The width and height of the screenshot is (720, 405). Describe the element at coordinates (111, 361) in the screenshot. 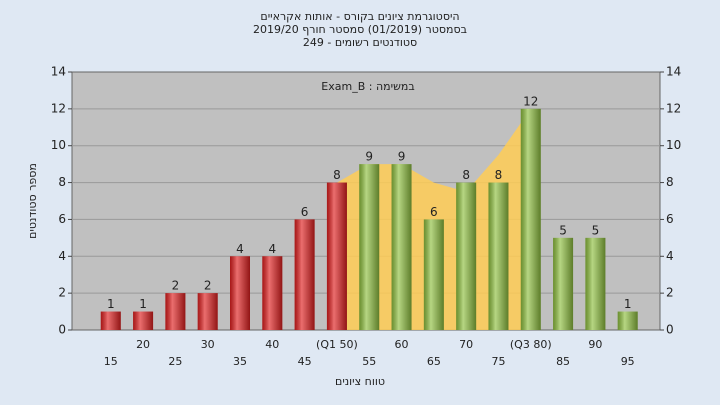

I see `x-tick-label: 15` at that location.